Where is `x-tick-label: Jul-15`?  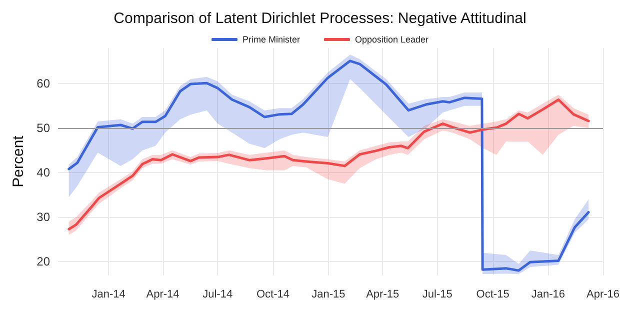
x-tick-label: Jul-15 is located at coordinates (437, 294).